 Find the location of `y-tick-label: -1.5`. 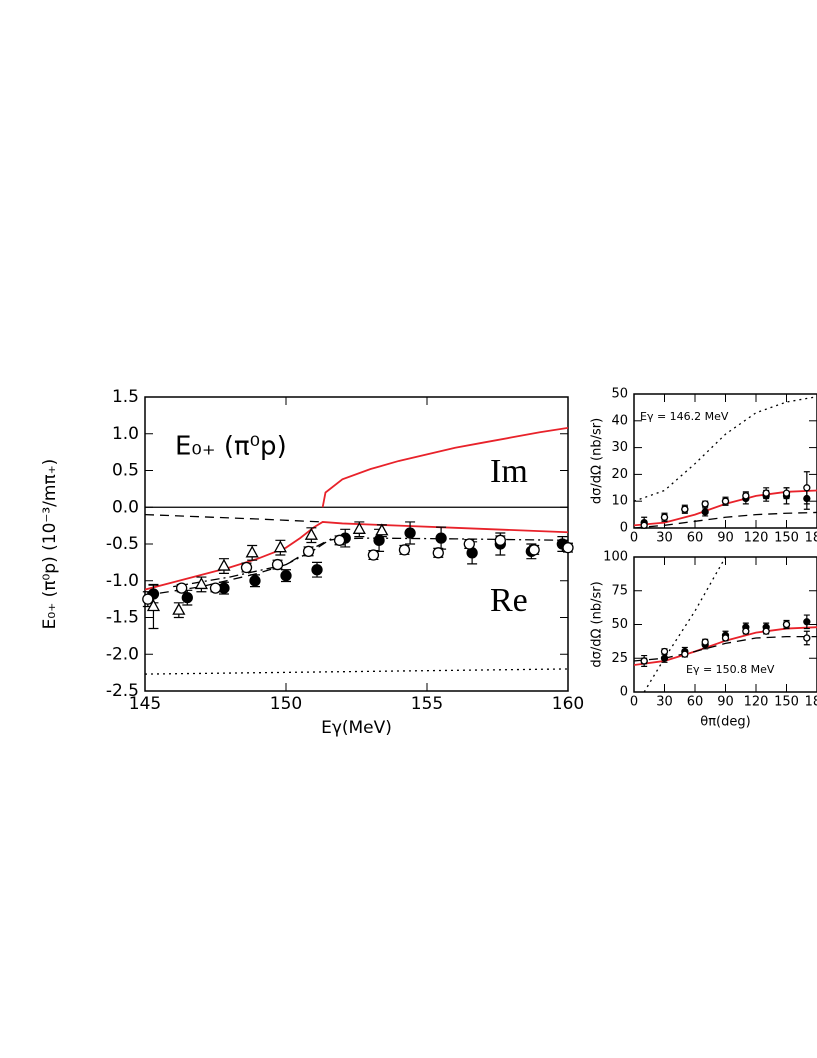

y-tick-label: -1.5 is located at coordinates (122, 618).